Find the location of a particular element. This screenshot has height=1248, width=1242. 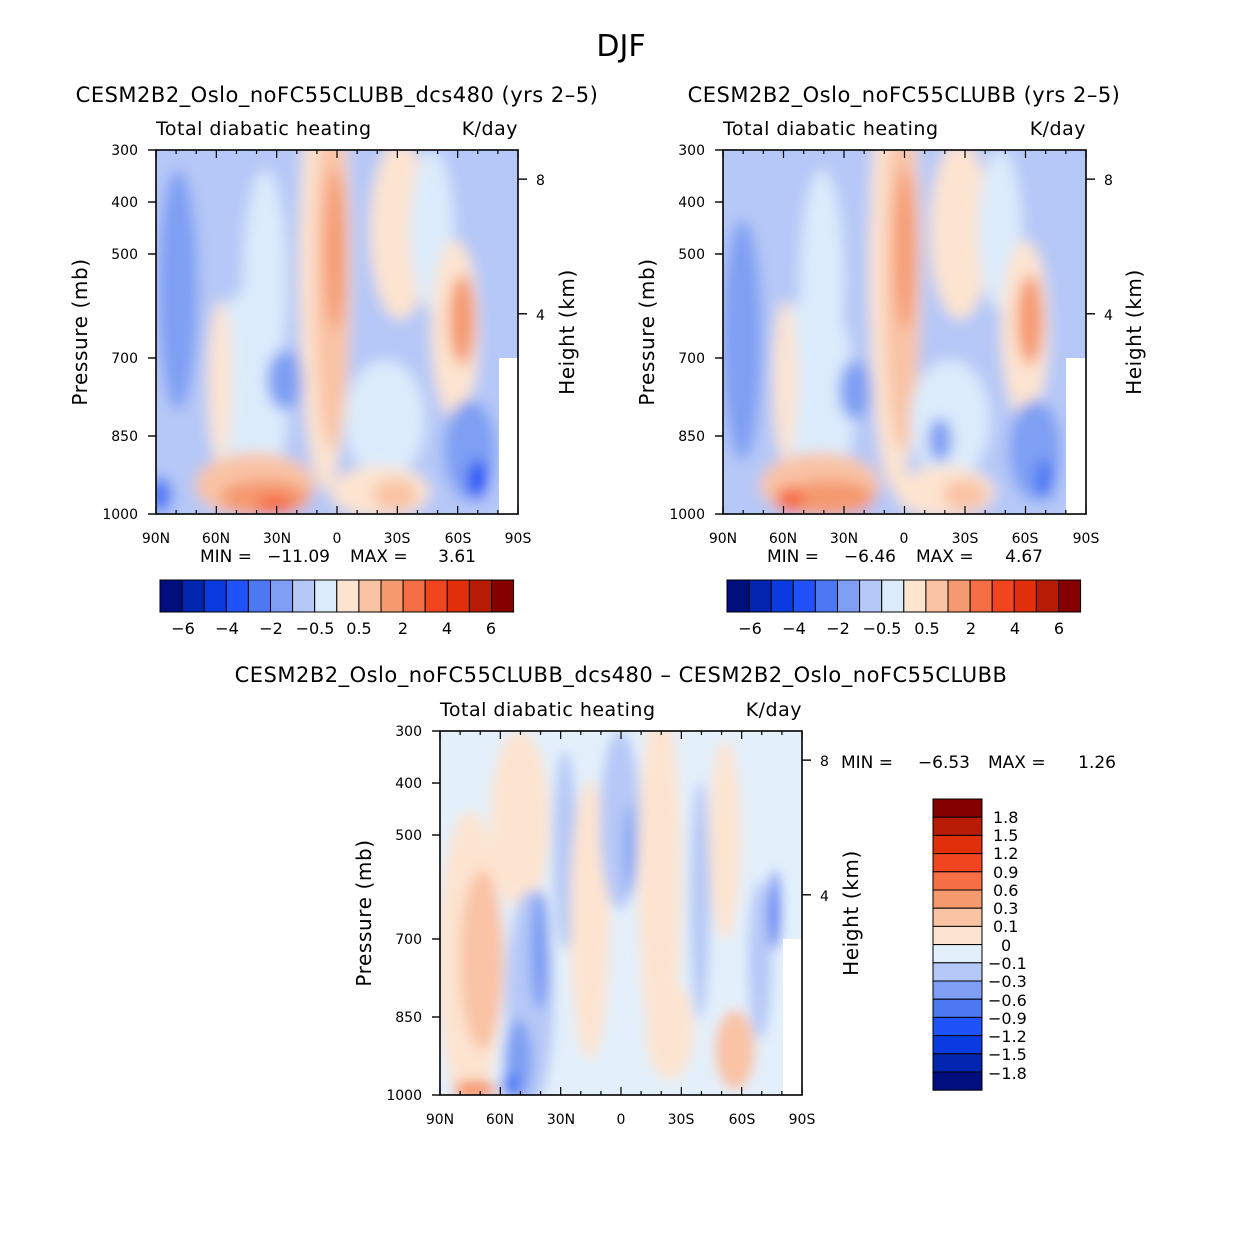

stat-max-value: 1.26 is located at coordinates (1097, 763).